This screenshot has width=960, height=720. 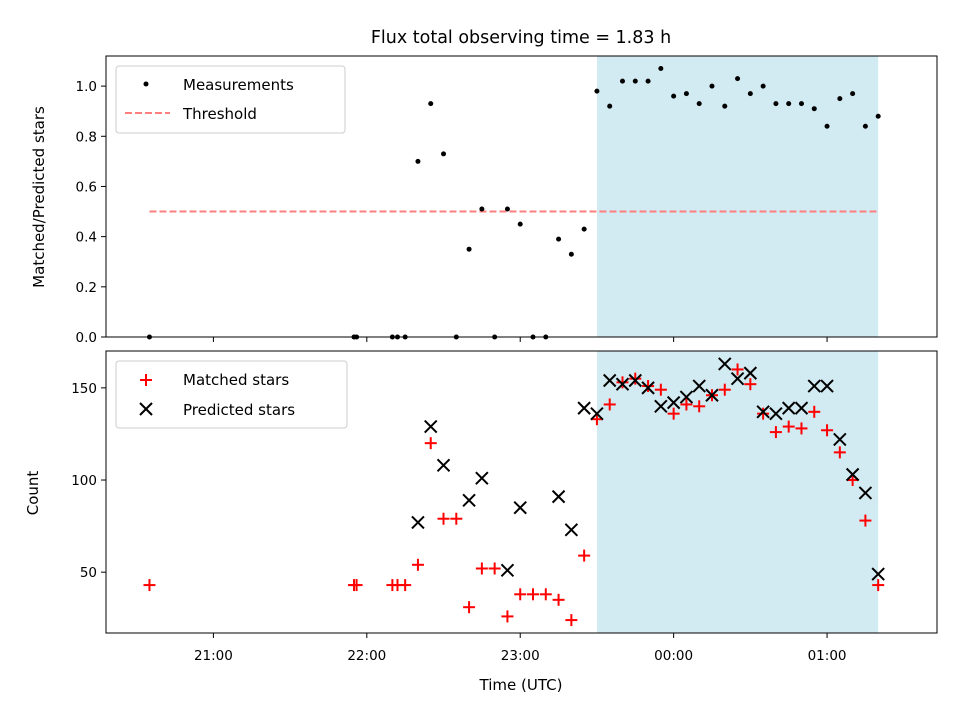 What do you see at coordinates (673, 656) in the screenshot?
I see `x-tick-label: 00:00` at bounding box center [673, 656].